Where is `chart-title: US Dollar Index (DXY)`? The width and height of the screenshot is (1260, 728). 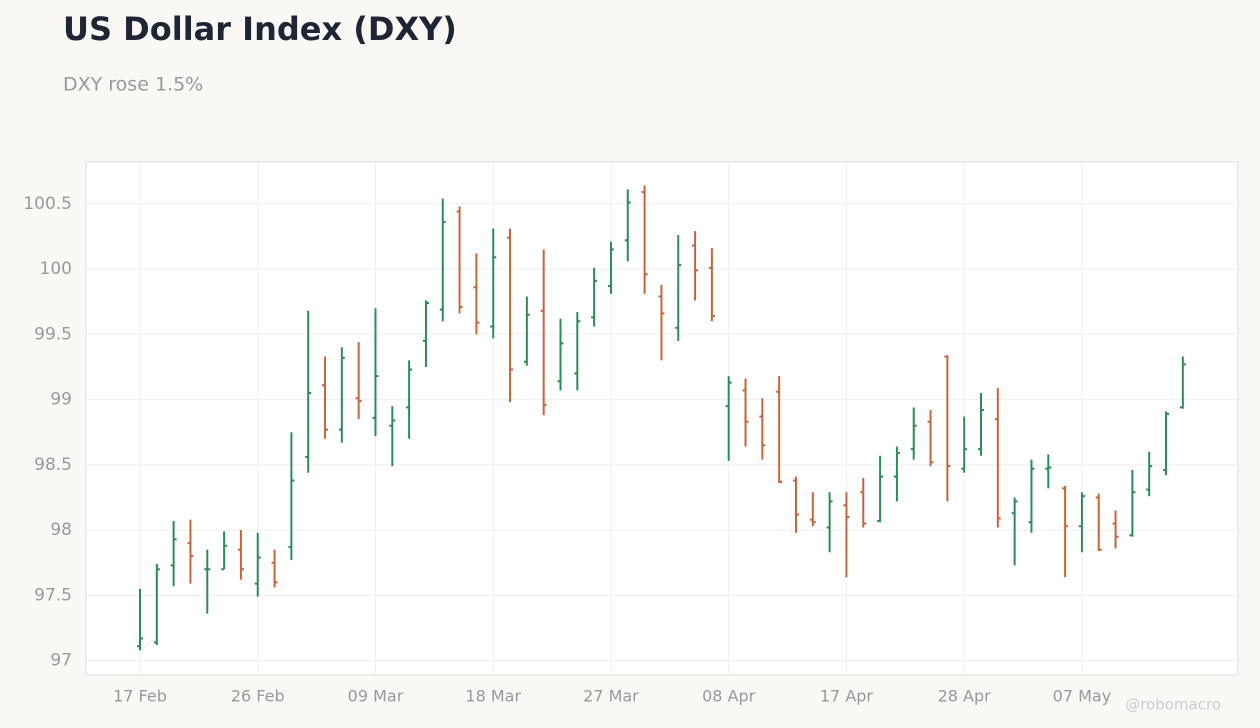
chart-title: US Dollar Index (DXY) is located at coordinates (260, 29).